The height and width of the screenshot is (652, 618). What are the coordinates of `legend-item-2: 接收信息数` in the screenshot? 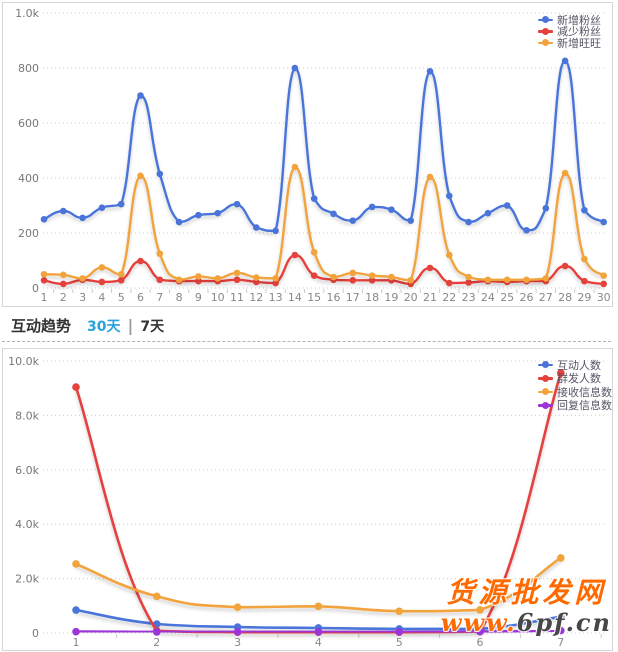 It's located at (575, 392).